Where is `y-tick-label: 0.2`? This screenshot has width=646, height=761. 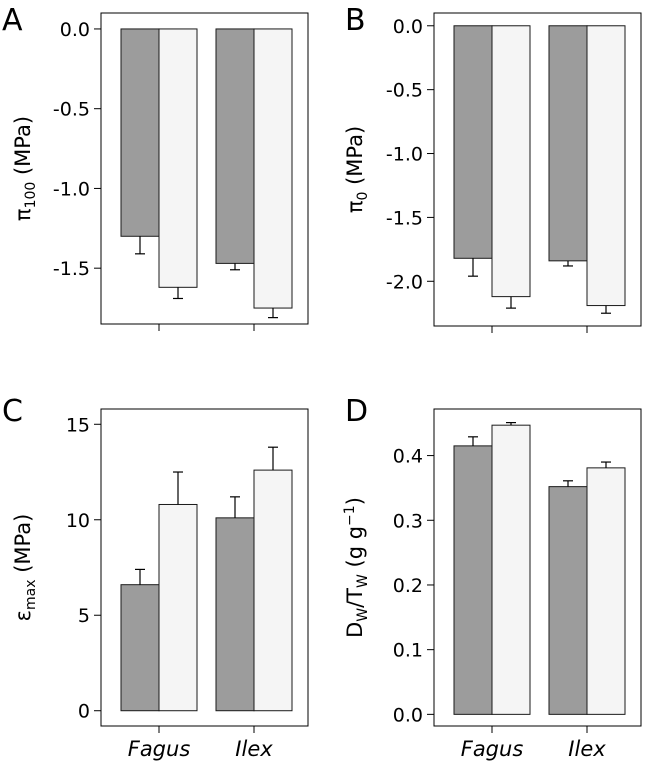 y-tick-label: 0.2 is located at coordinates (408, 586).